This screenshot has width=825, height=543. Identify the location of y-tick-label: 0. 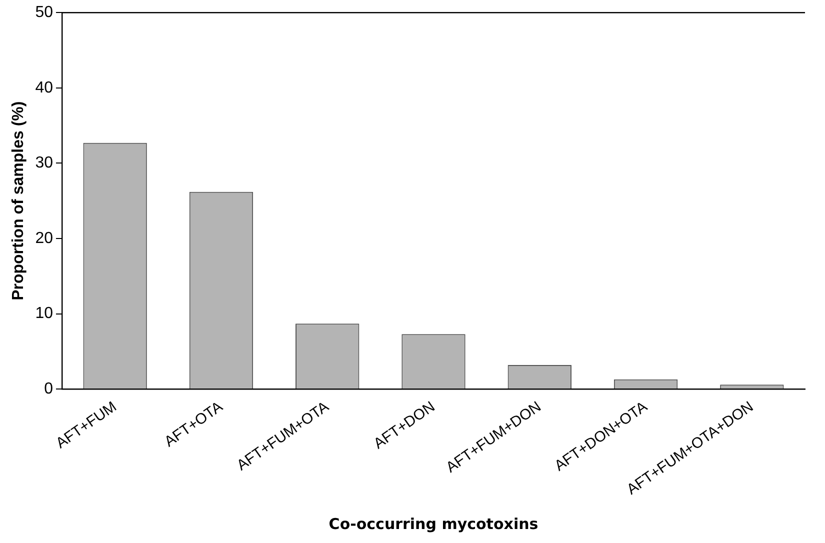
(49, 389).